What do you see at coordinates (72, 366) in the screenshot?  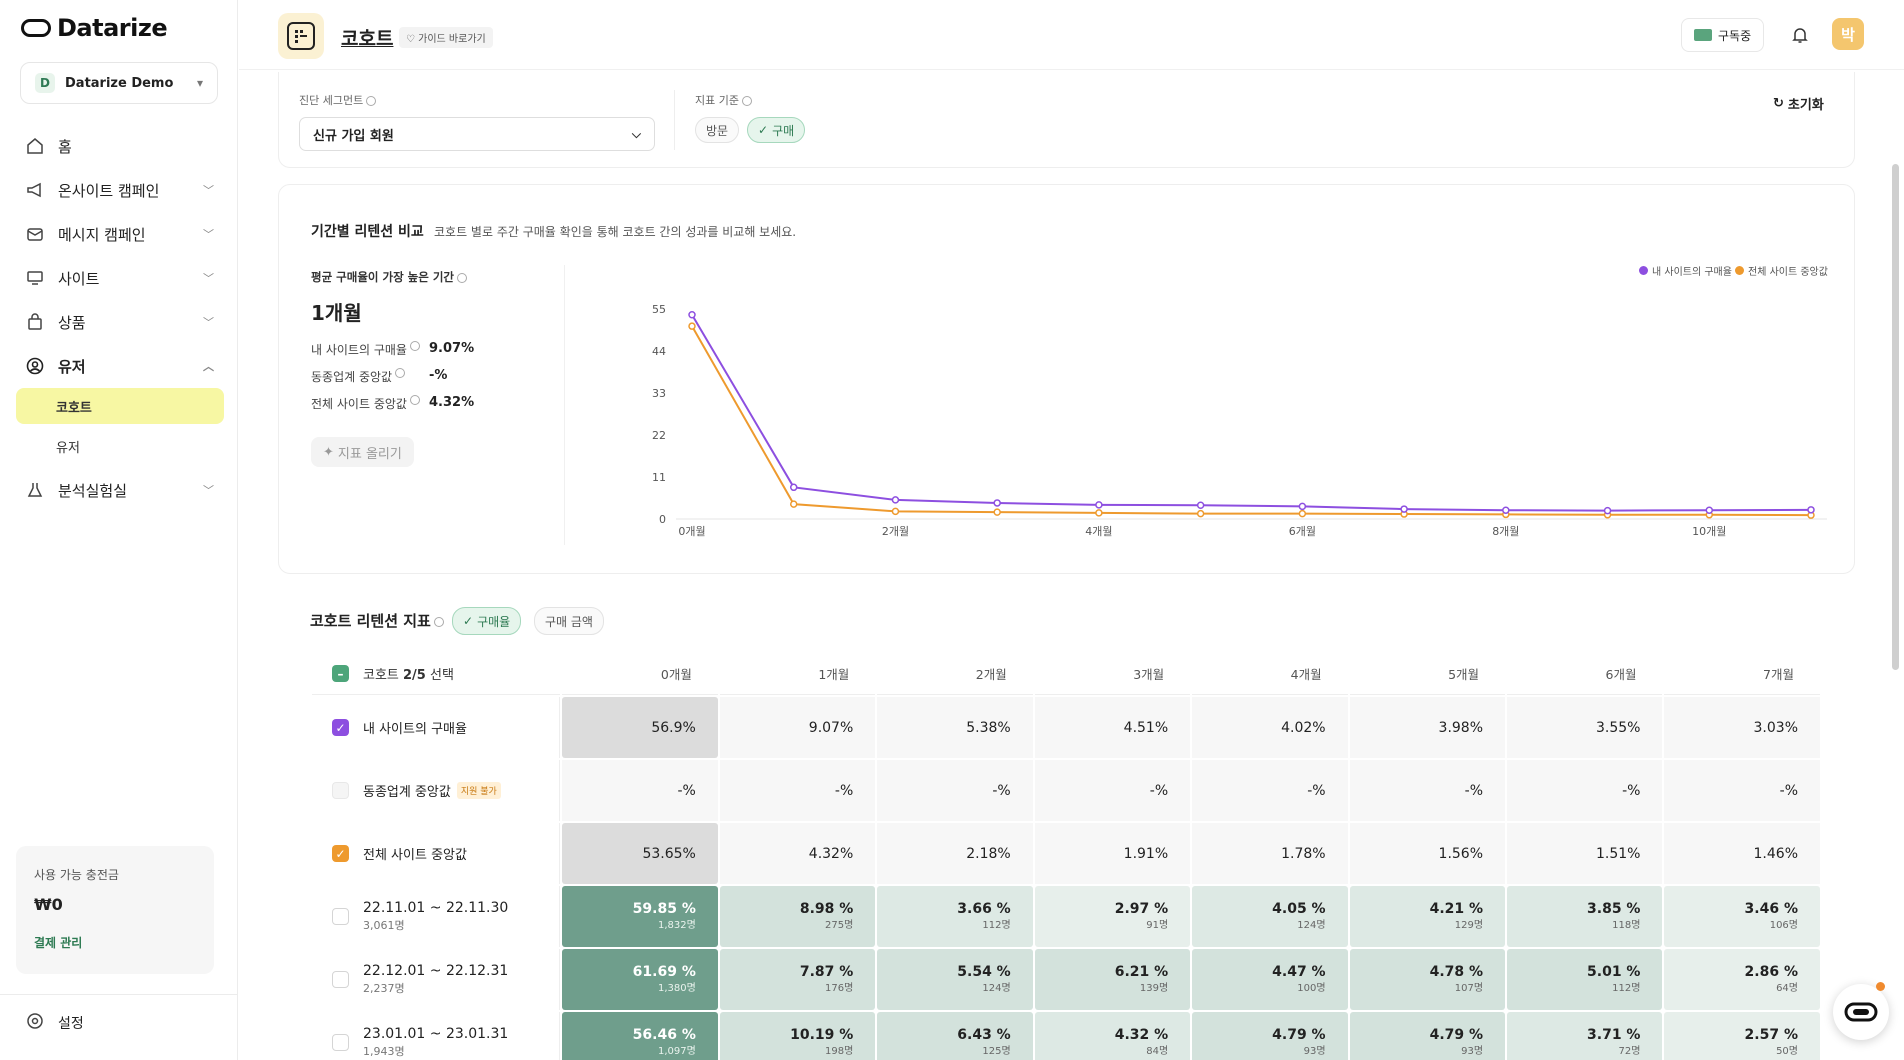 I see `nav-label: 유저` at bounding box center [72, 366].